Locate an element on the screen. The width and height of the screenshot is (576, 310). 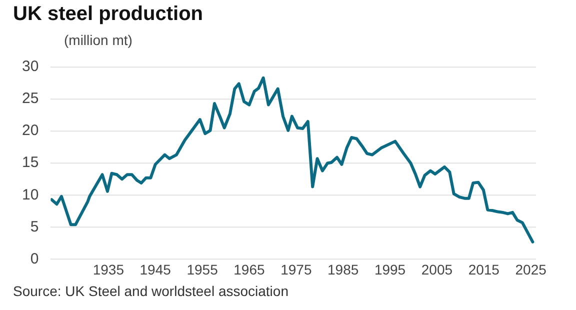
x-tick-label: 1935 is located at coordinates (108, 269).